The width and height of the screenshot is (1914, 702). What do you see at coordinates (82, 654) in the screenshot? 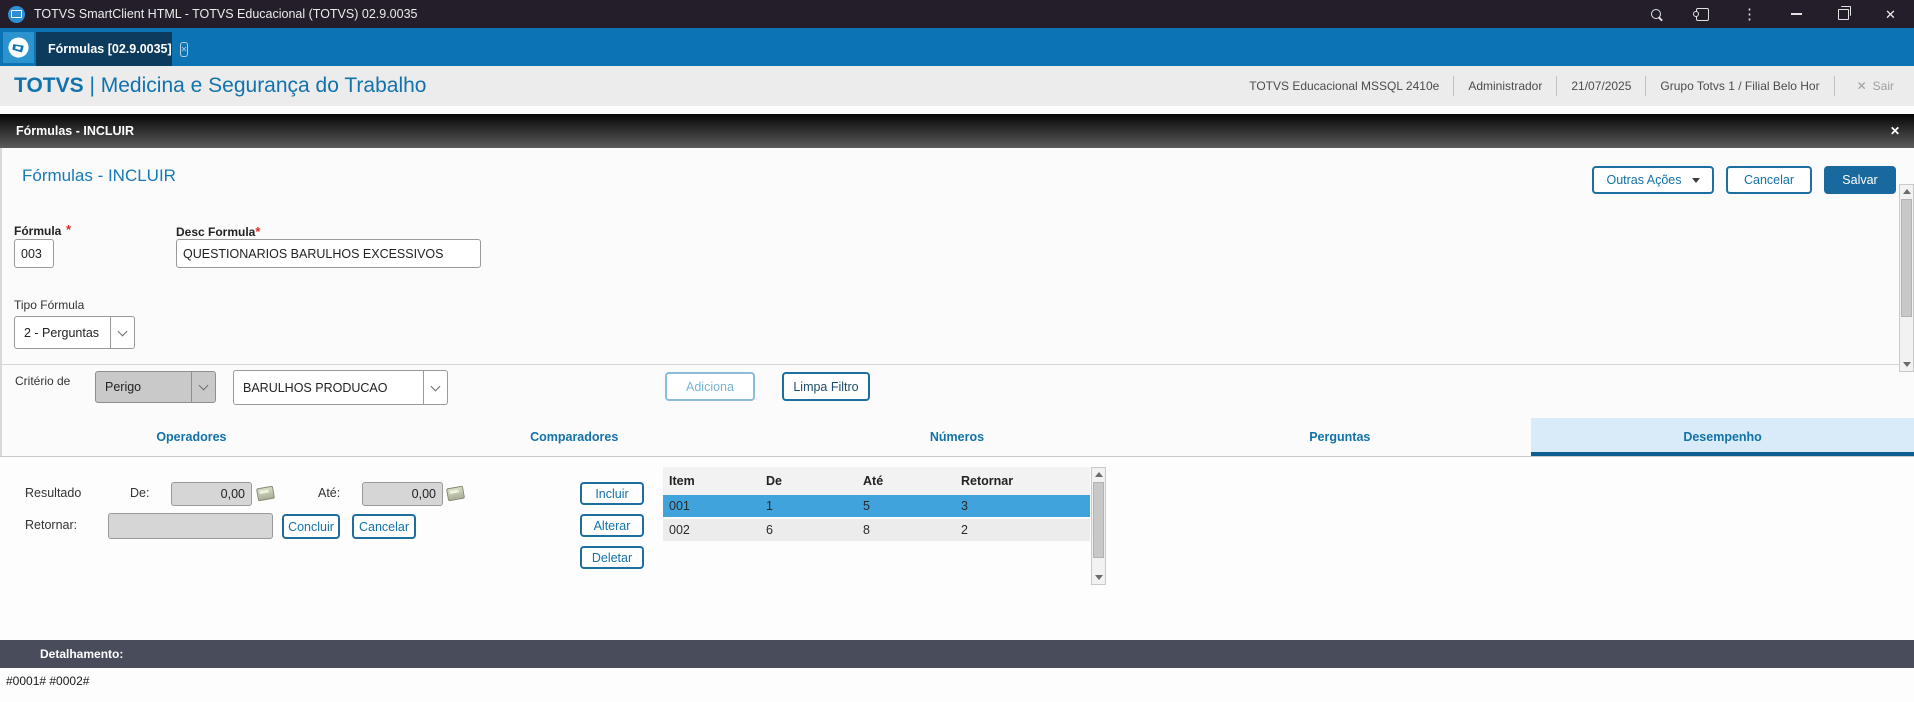
I see `detalhamento-label: Detalhamento:` at bounding box center [82, 654].